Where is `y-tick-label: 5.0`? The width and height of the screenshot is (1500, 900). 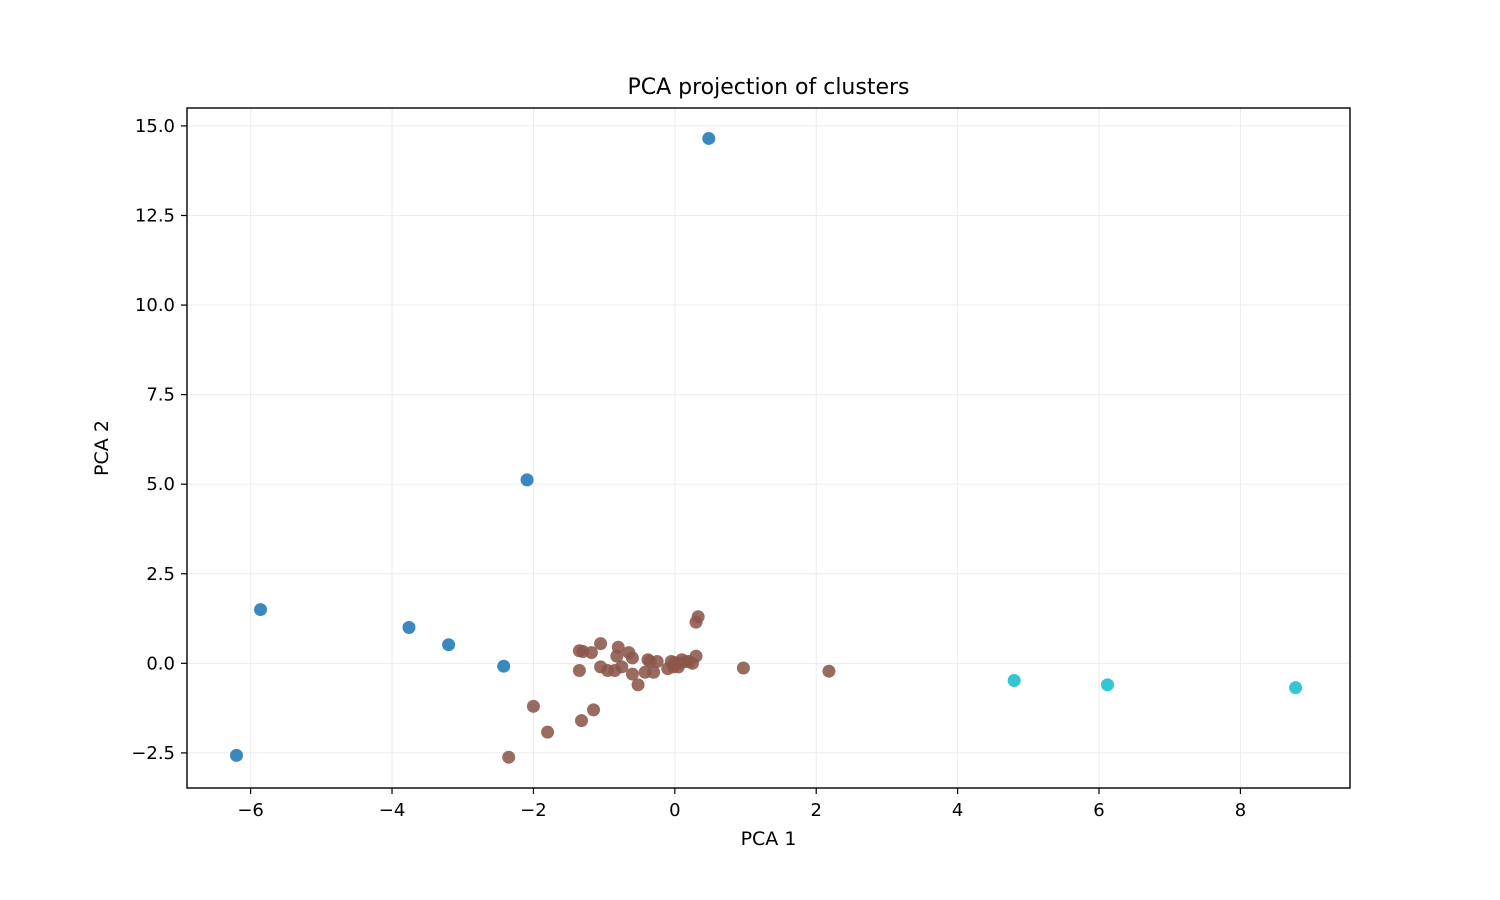
y-tick-label: 5.0 is located at coordinates (160, 484).